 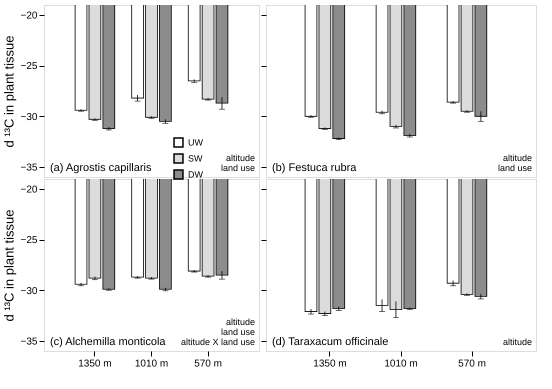 I want to click on legend-label: UW, so click(x=196, y=143).